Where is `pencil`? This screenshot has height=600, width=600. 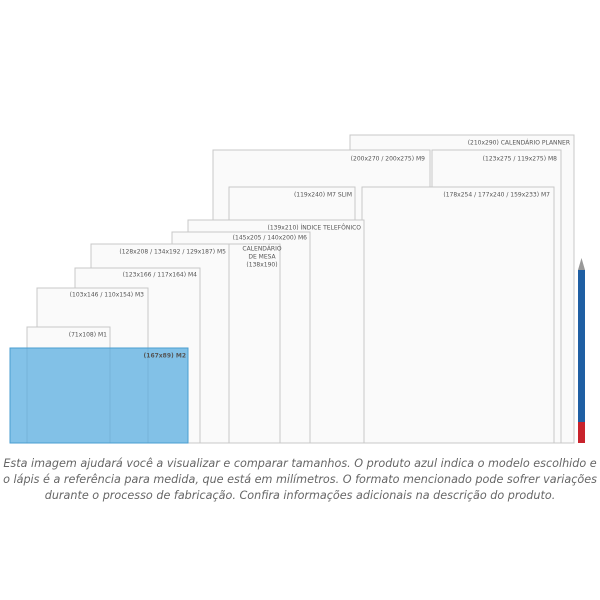 pencil is located at coordinates (581, 350).